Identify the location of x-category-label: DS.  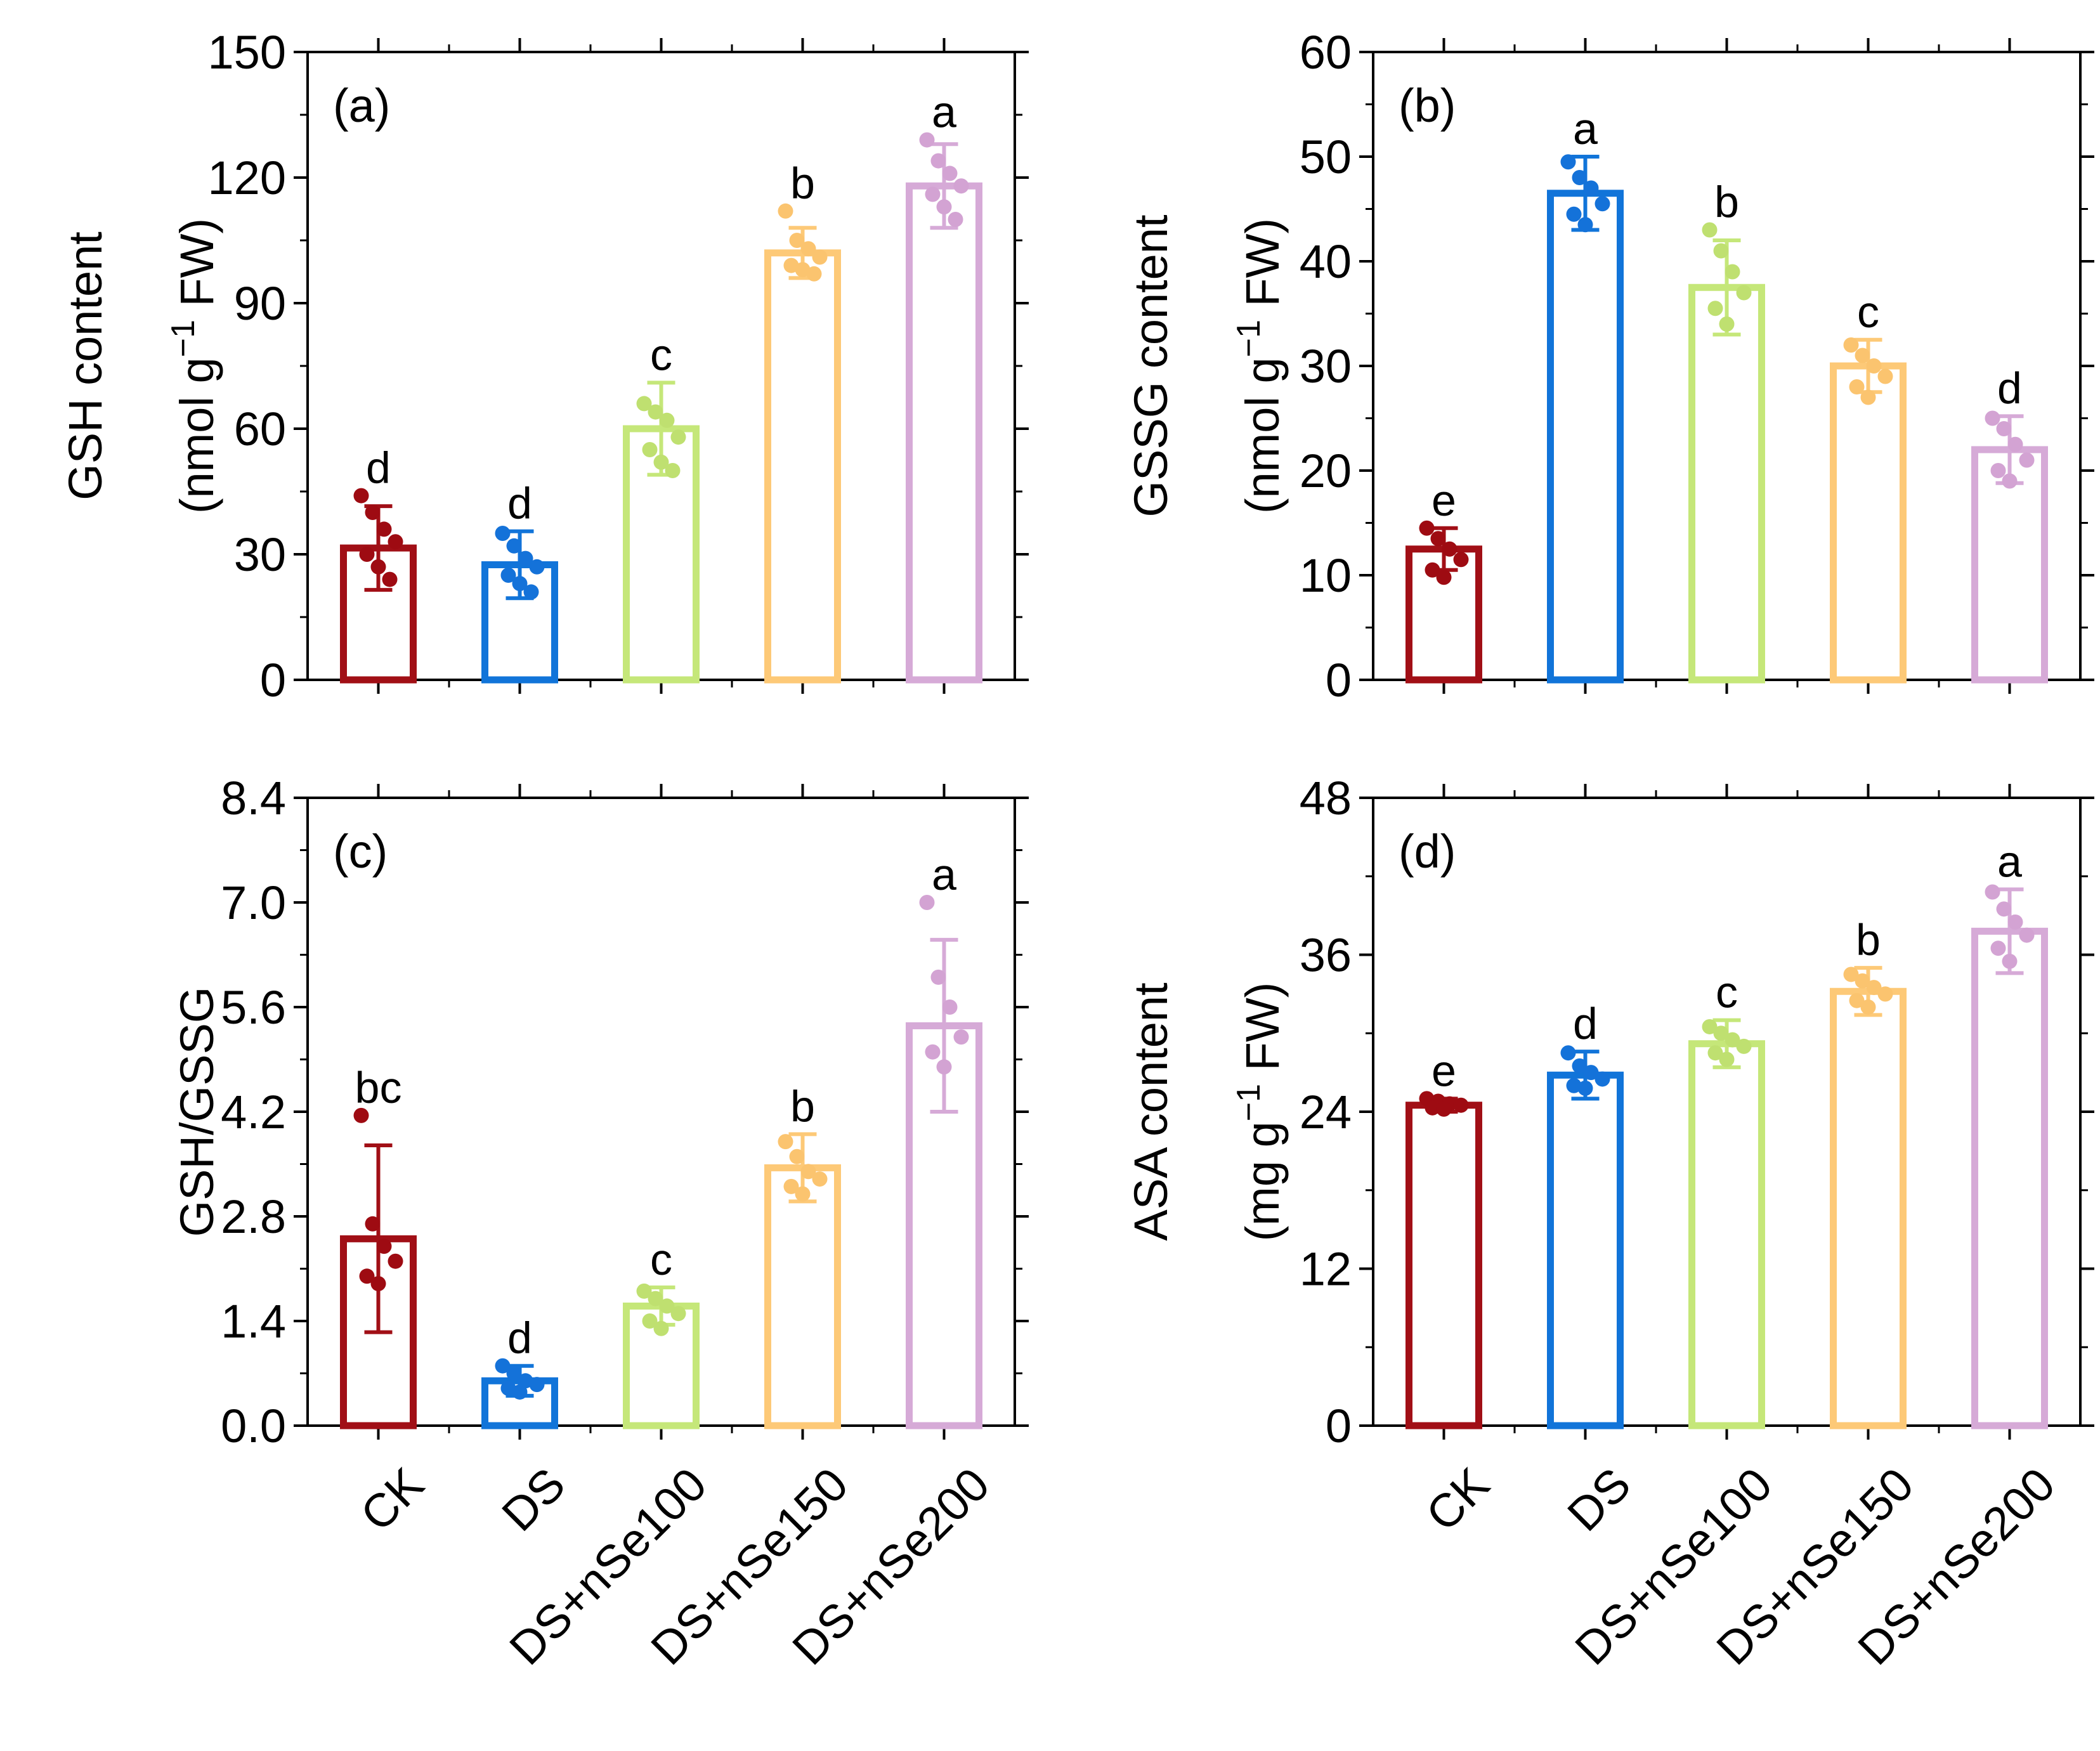
(1598, 1499).